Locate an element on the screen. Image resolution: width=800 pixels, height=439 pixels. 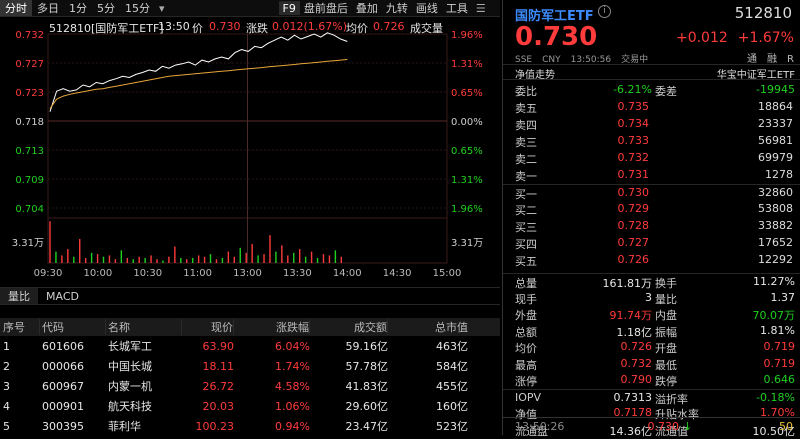
stat-row: 外盘 91.74万 内盘 70.07万 is located at coordinates (651, 314).